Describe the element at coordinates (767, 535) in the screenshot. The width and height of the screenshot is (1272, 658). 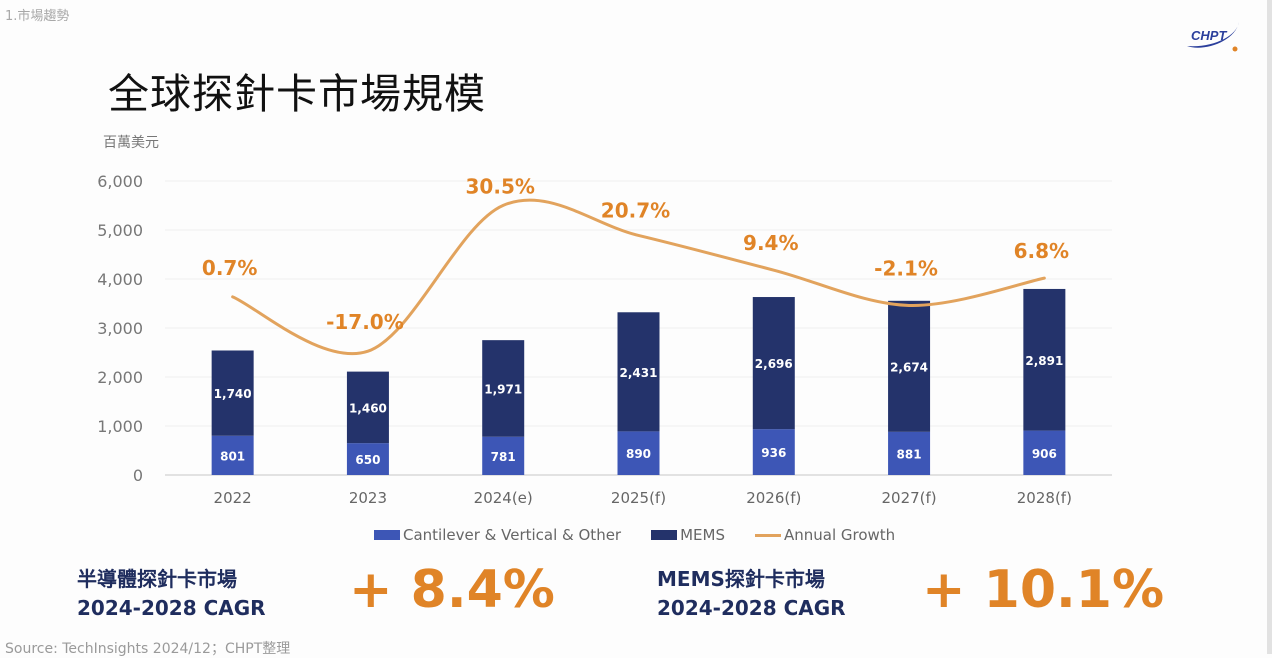
I see `legend-swatch-growth` at that location.